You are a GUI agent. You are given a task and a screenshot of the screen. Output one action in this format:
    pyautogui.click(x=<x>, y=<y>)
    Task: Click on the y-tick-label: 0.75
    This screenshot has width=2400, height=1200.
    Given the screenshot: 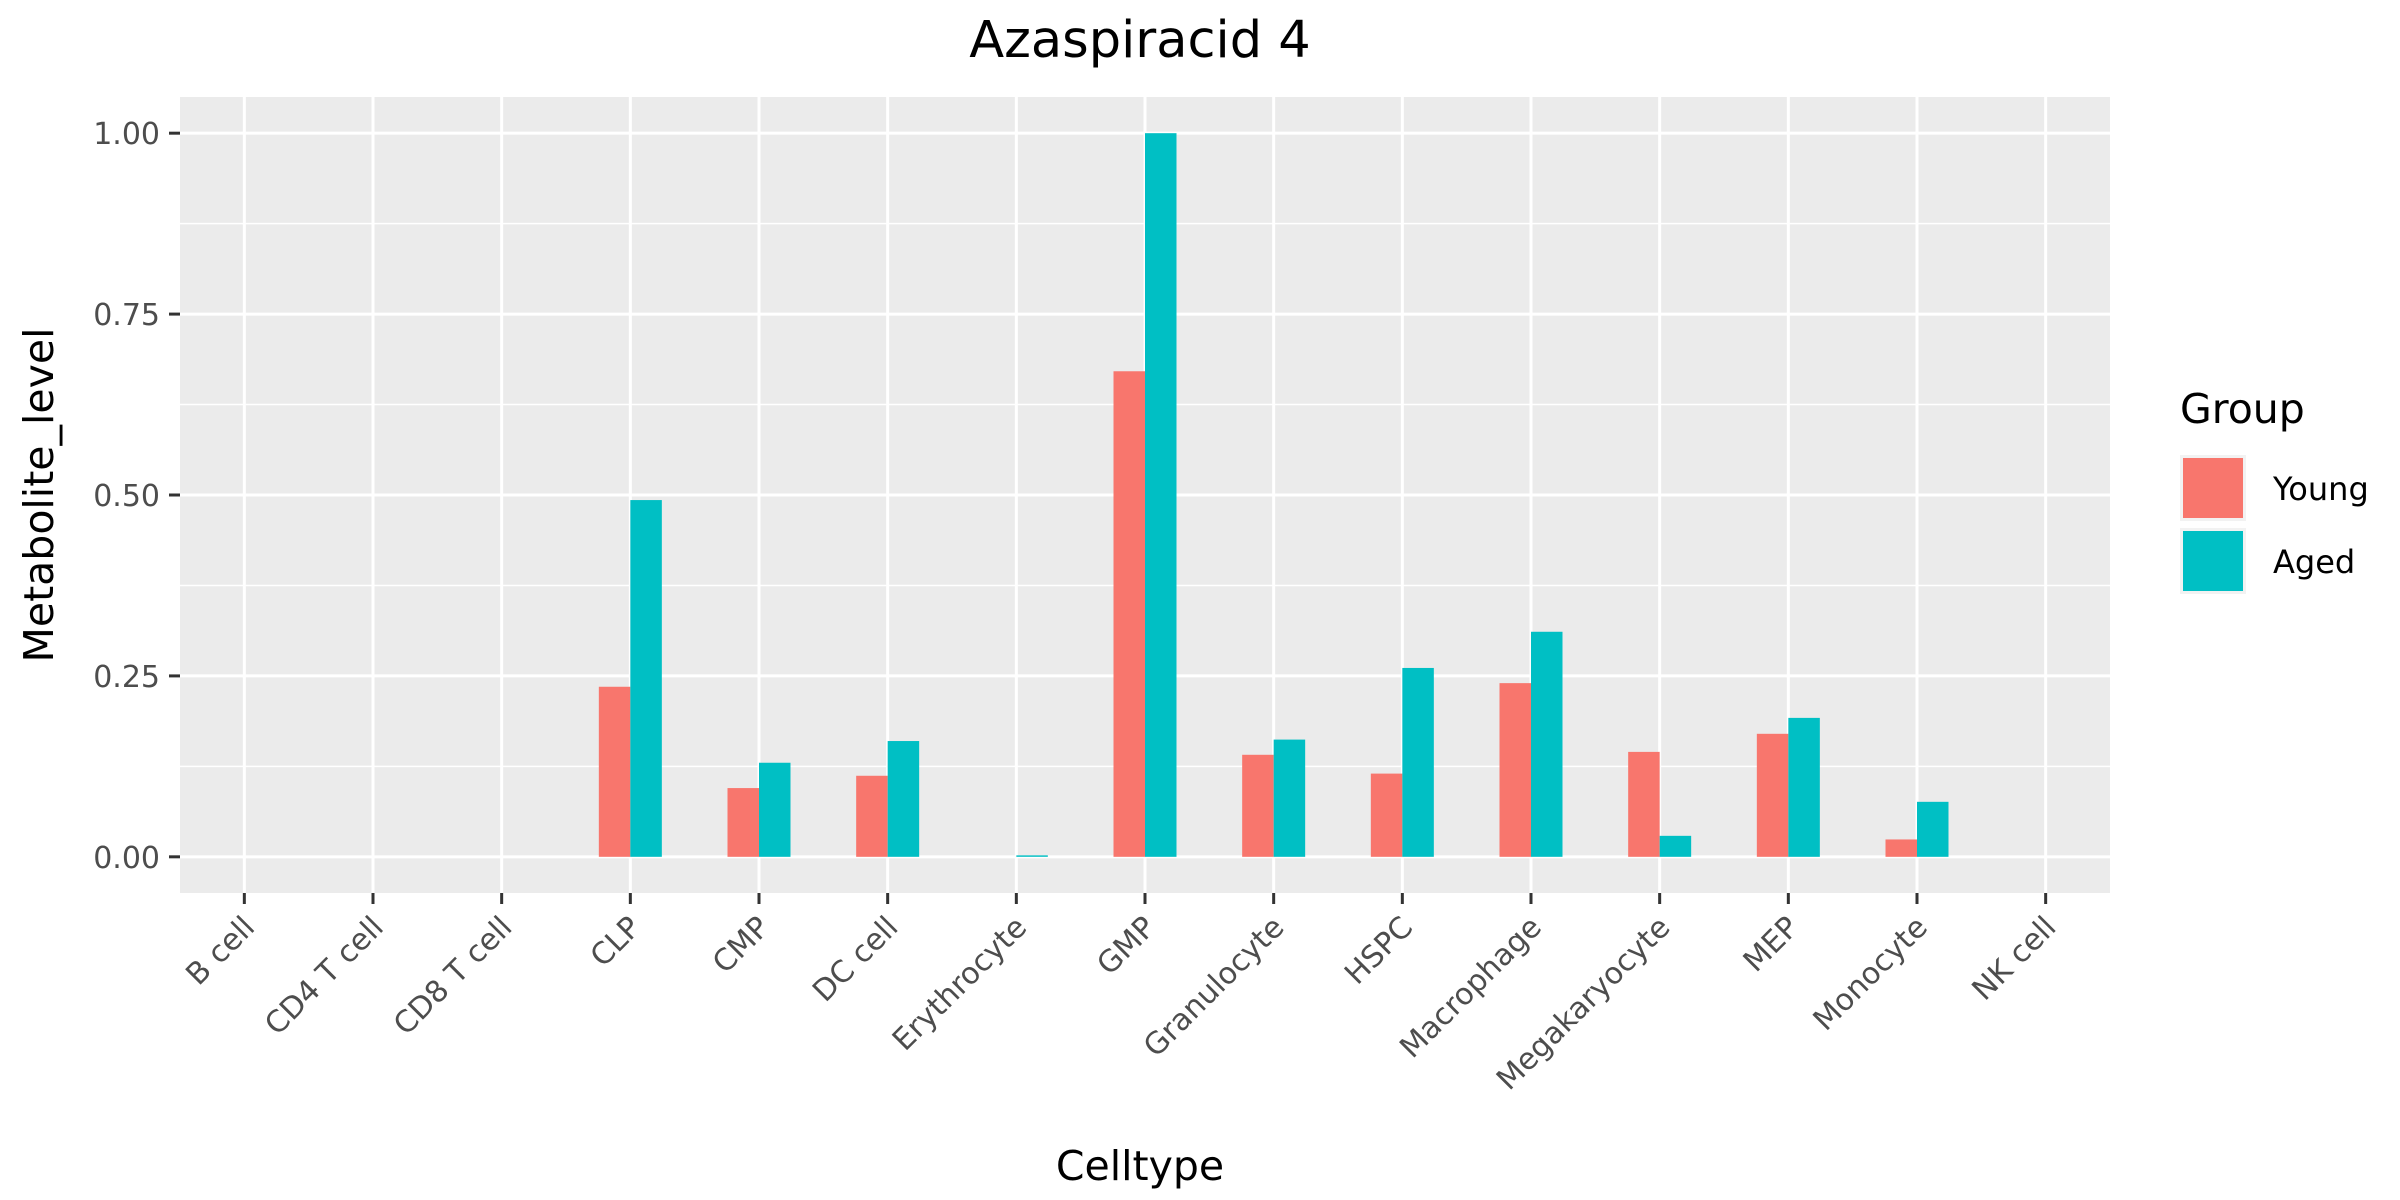 What is the action you would take?
    pyautogui.click(x=126, y=315)
    